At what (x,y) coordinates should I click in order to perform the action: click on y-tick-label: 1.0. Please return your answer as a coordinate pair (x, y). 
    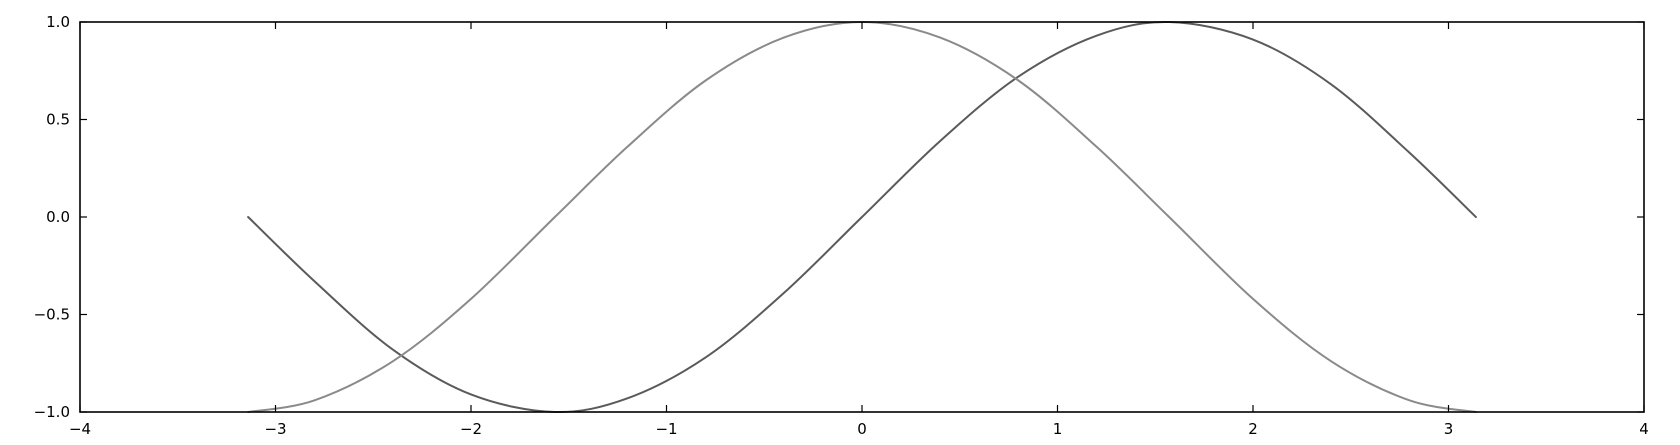
    Looking at the image, I should click on (58, 22).